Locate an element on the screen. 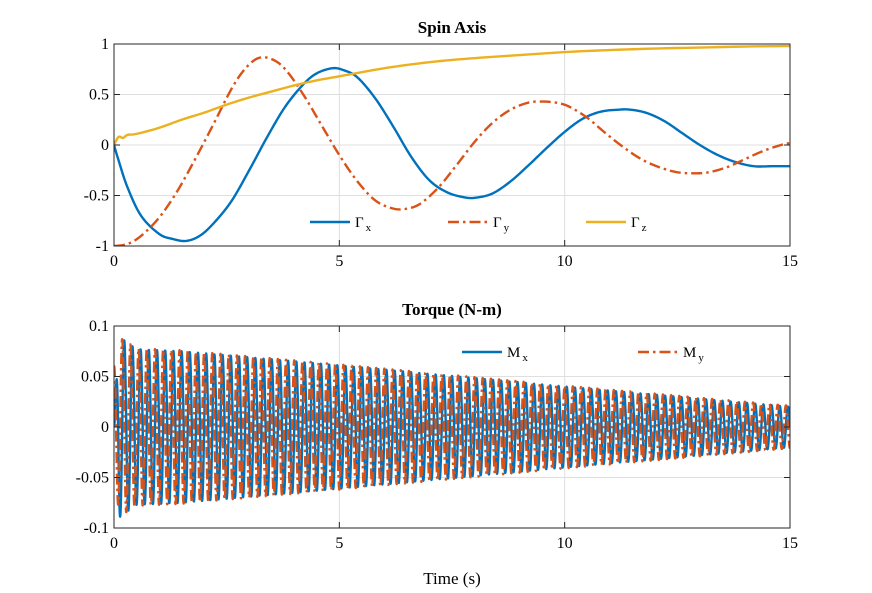 The height and width of the screenshot is (593, 872). spin-axis-xtick-label: 0 is located at coordinates (114, 261).